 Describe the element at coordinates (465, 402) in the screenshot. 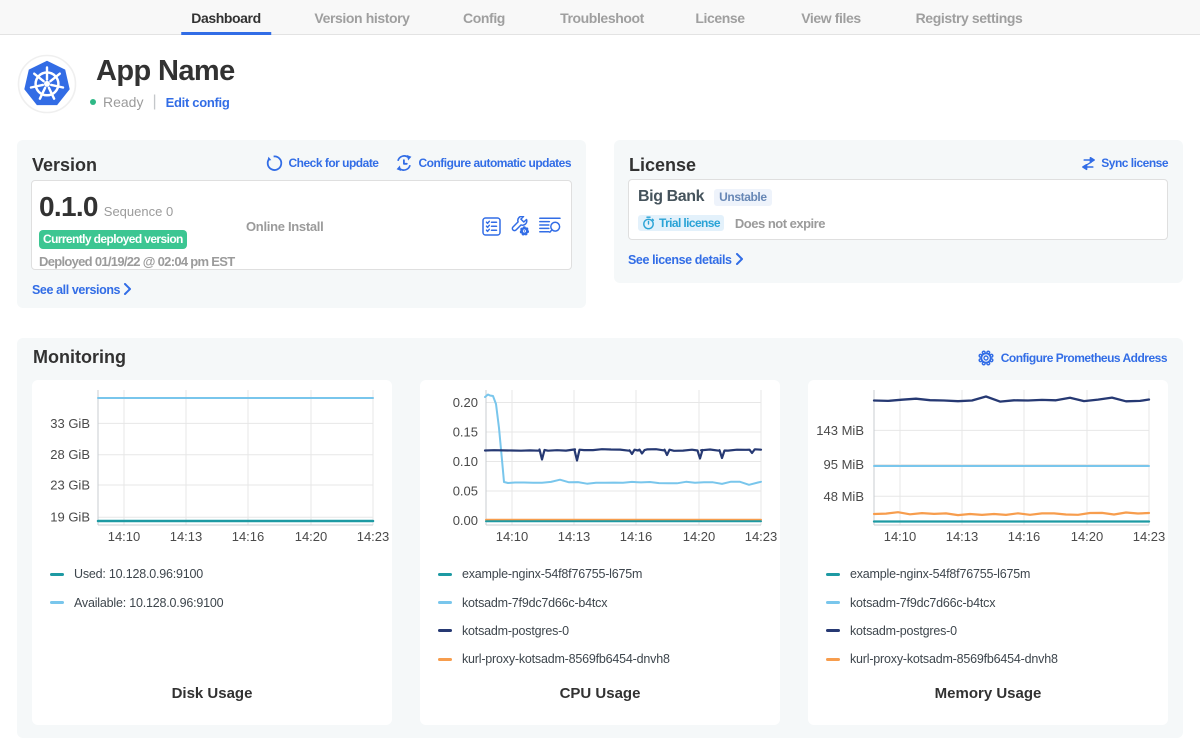

I see `svg-text: 0.20` at that location.